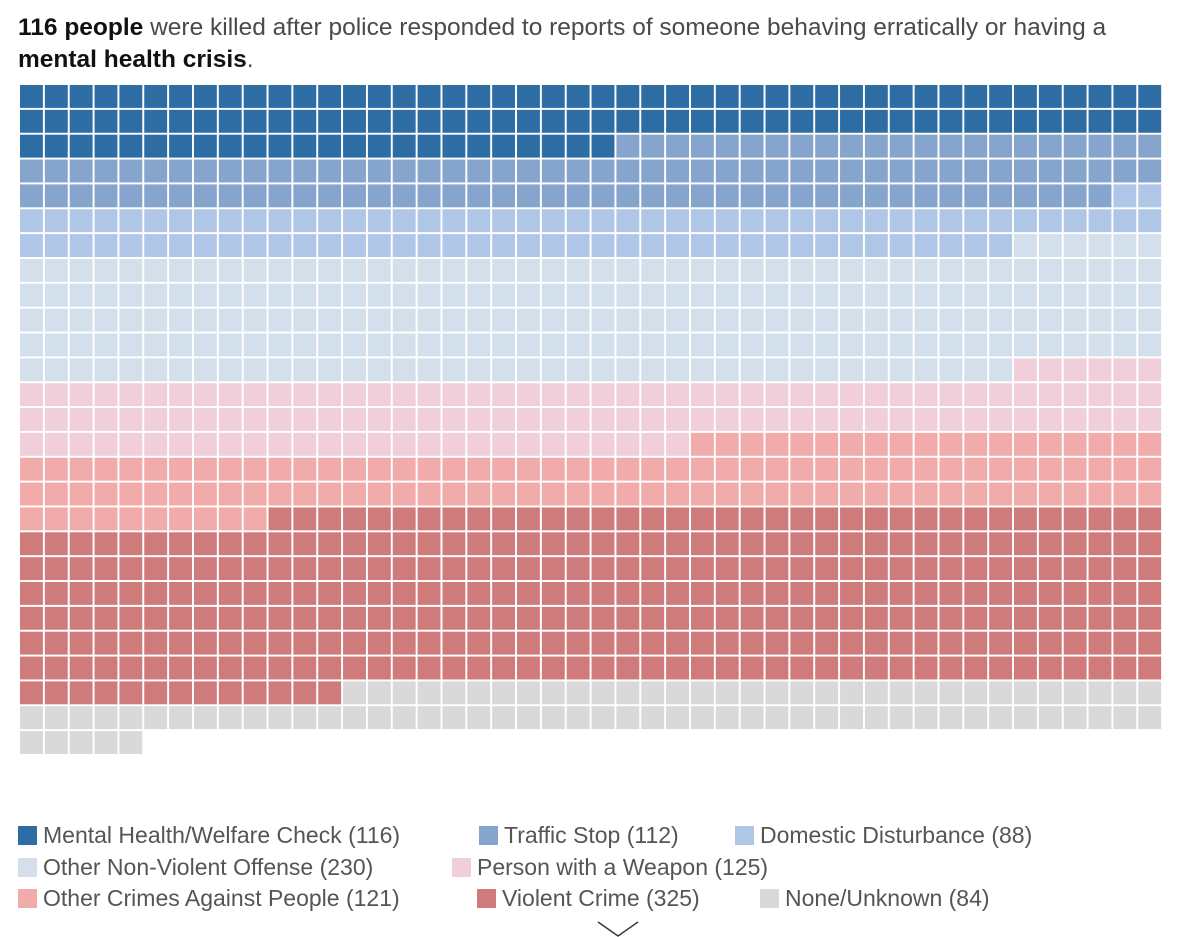  Describe the element at coordinates (618, 928) in the screenshot. I see `chevron-down-icon` at that location.